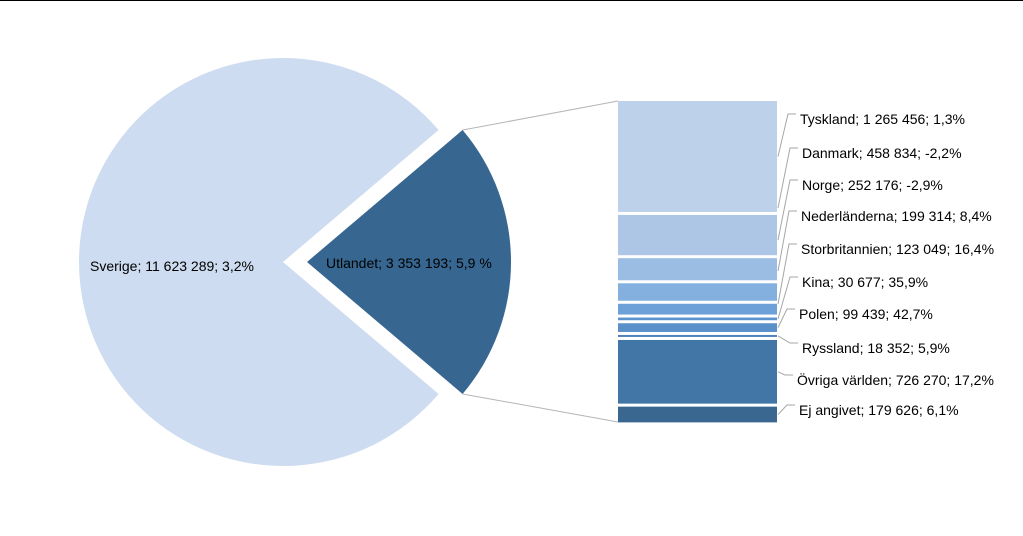  What do you see at coordinates (697, 309) in the screenshot?
I see `bar-segment-storbritannien` at bounding box center [697, 309].